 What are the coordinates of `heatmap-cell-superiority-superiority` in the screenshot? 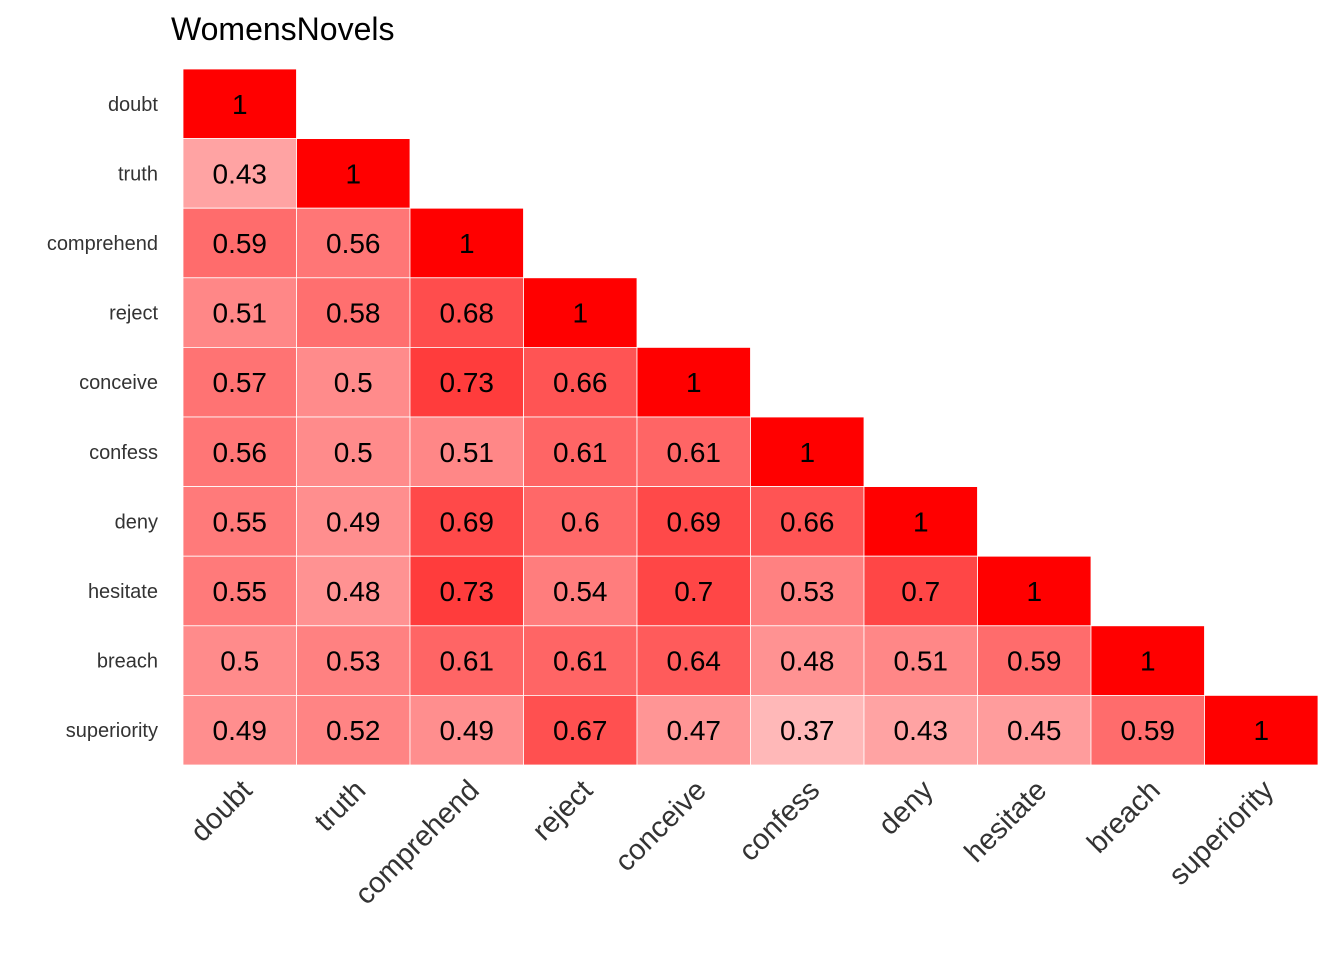 It's located at (1261, 730).